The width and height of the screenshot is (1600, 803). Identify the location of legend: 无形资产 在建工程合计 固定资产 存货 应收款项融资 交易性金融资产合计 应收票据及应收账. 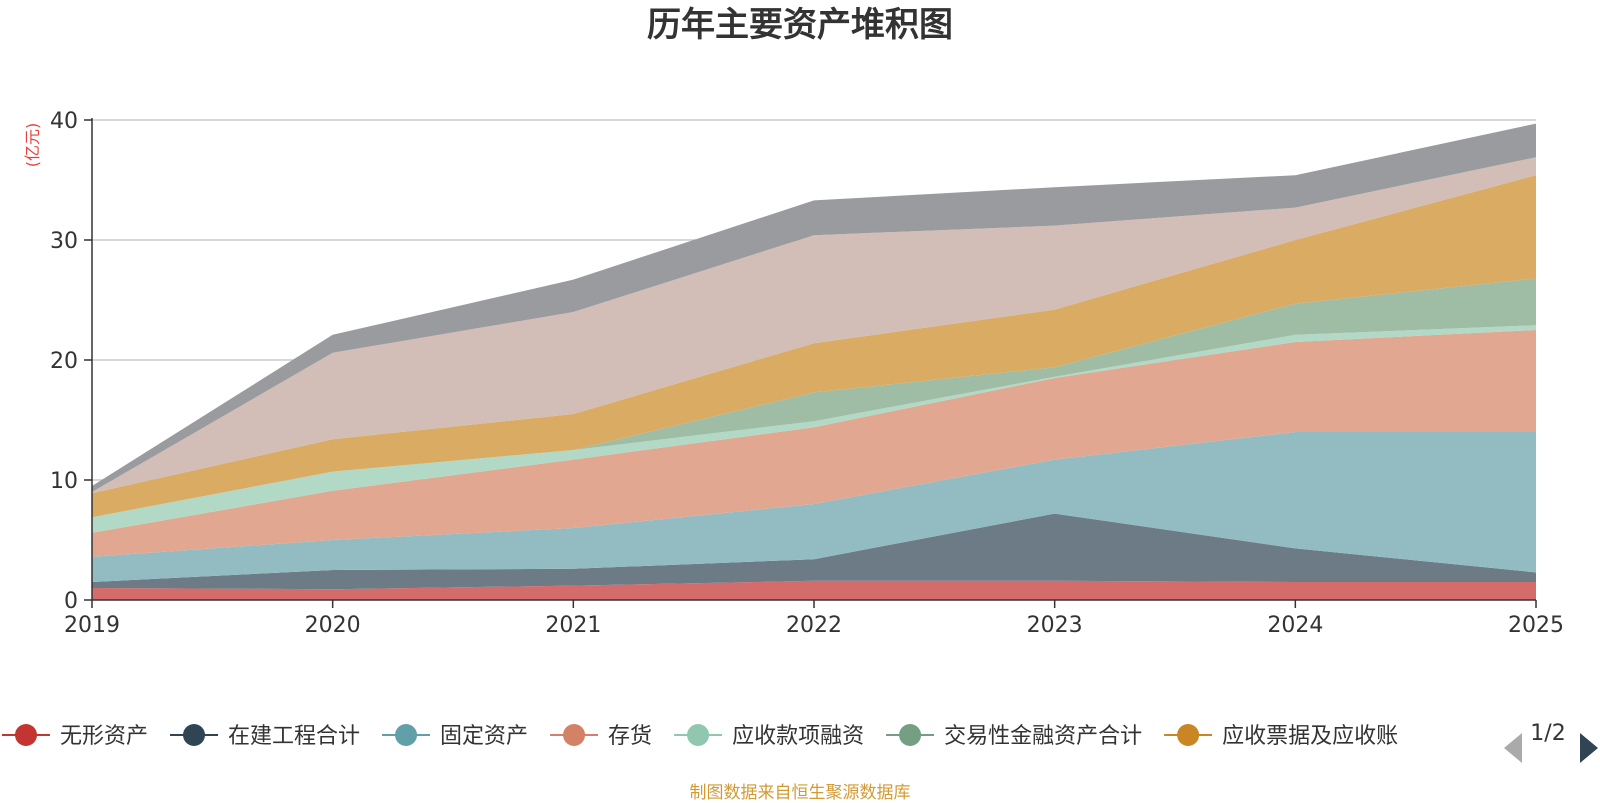
(700, 736).